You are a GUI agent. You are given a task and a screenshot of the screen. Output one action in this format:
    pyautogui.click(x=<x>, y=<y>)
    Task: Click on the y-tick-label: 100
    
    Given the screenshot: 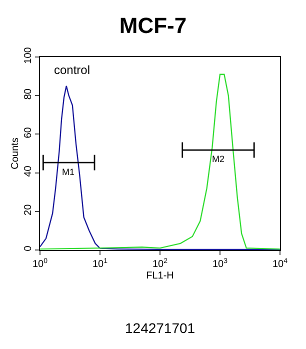 What is the action you would take?
    pyautogui.click(x=28, y=55)
    